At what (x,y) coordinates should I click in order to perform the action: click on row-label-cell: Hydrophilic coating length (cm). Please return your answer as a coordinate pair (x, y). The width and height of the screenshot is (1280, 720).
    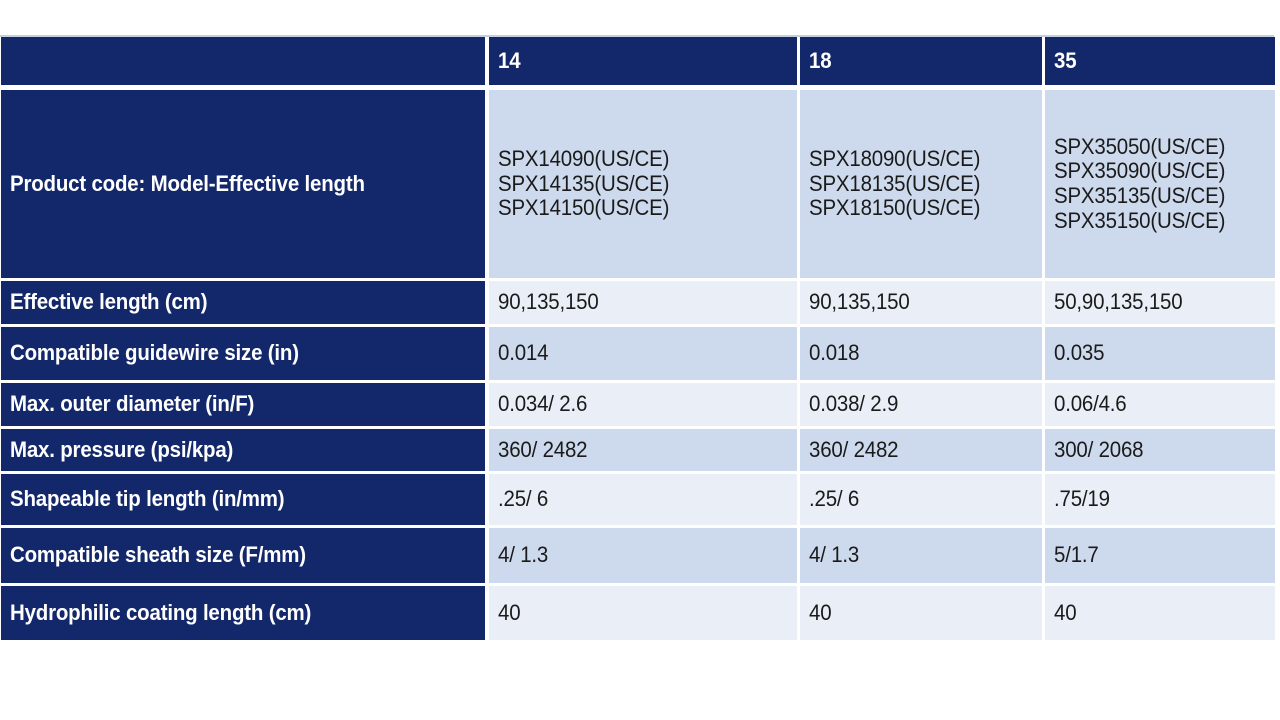
    Looking at the image, I should click on (243, 613).